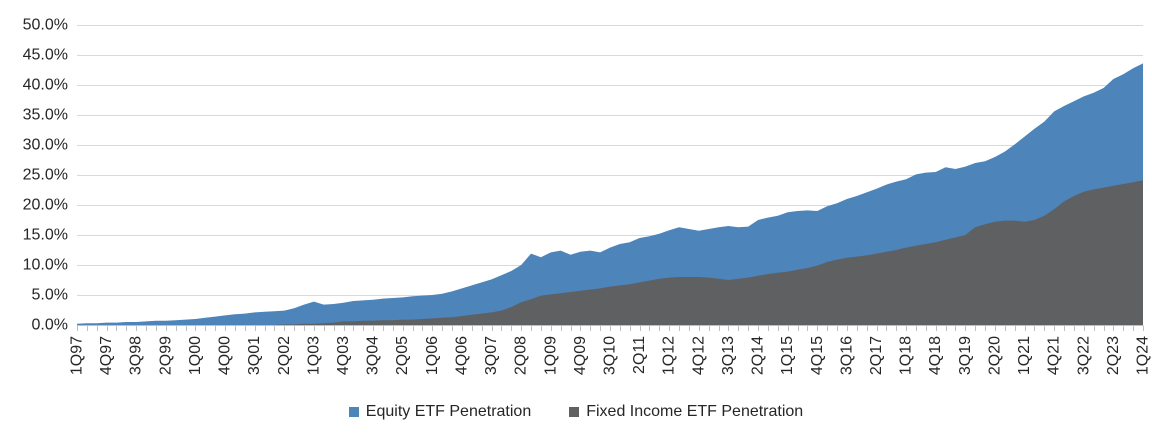  What do you see at coordinates (695, 411) in the screenshot?
I see `fixed-income-legend-label: Fixed Income ETF Penetration` at bounding box center [695, 411].